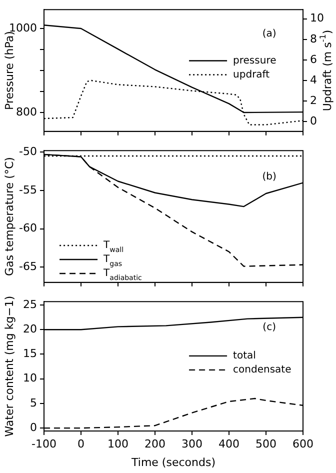 This screenshot has width=336, height=473. Describe the element at coordinates (313, 39) in the screenshot. I see `y2-tick-label: 8` at that location.